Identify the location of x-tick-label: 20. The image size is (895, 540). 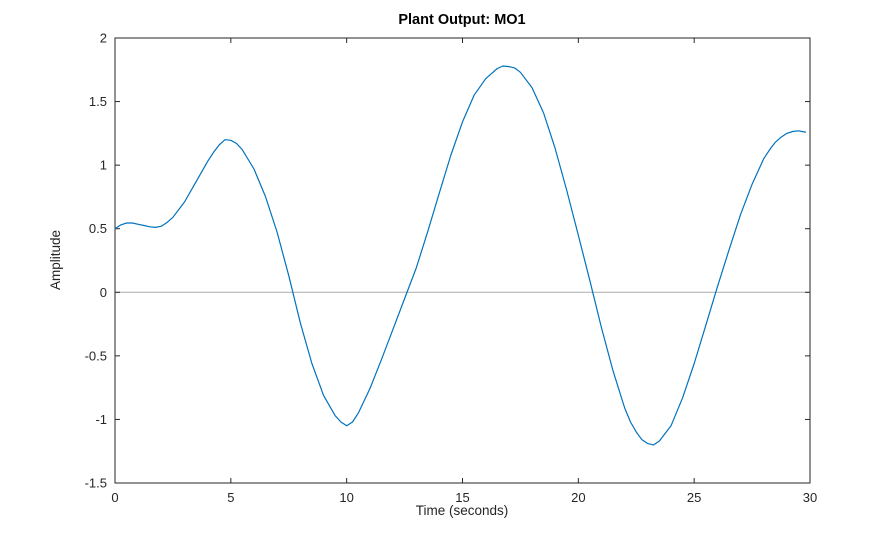
(578, 497).